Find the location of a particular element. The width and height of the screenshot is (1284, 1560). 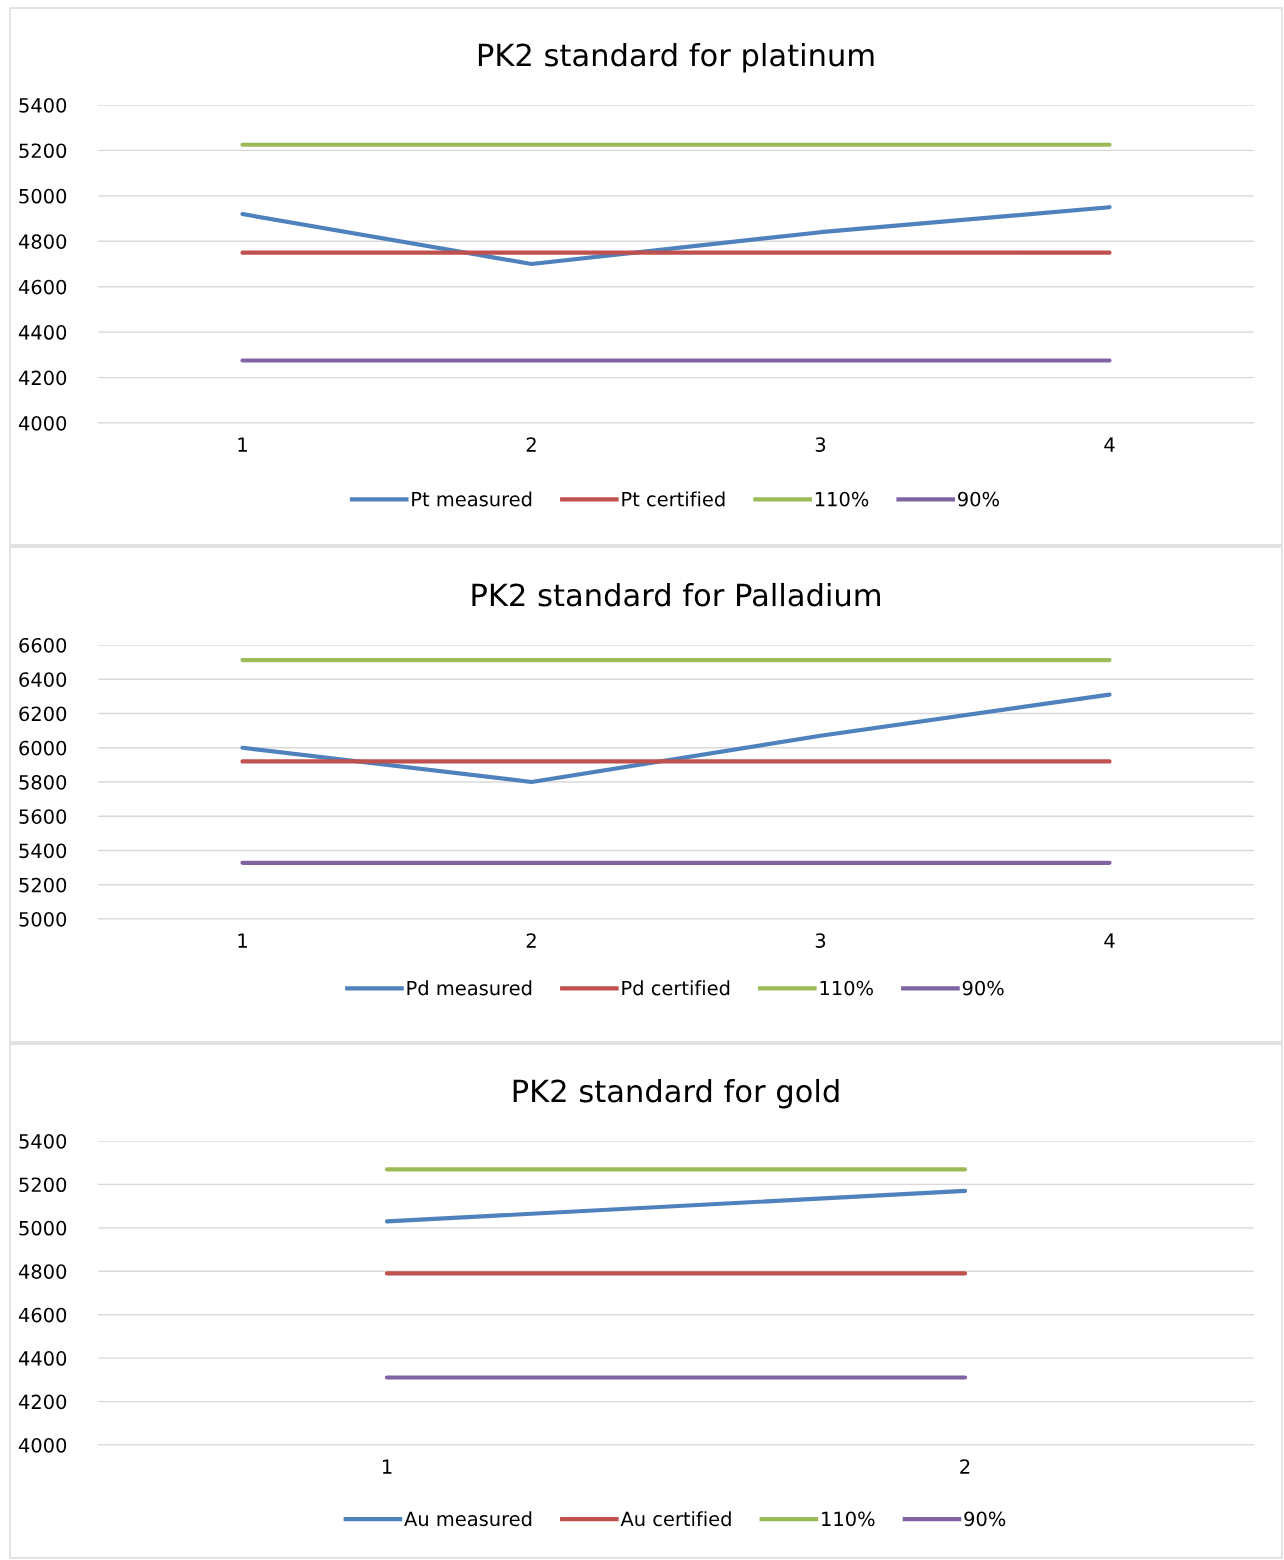

legend-label: Au certified is located at coordinates (675, 1519).